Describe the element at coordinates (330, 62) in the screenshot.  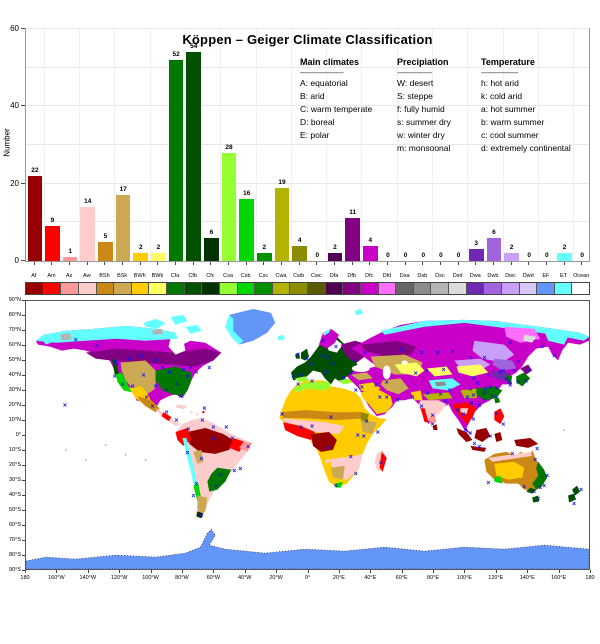
I see `legend-header: Main climates` at that location.